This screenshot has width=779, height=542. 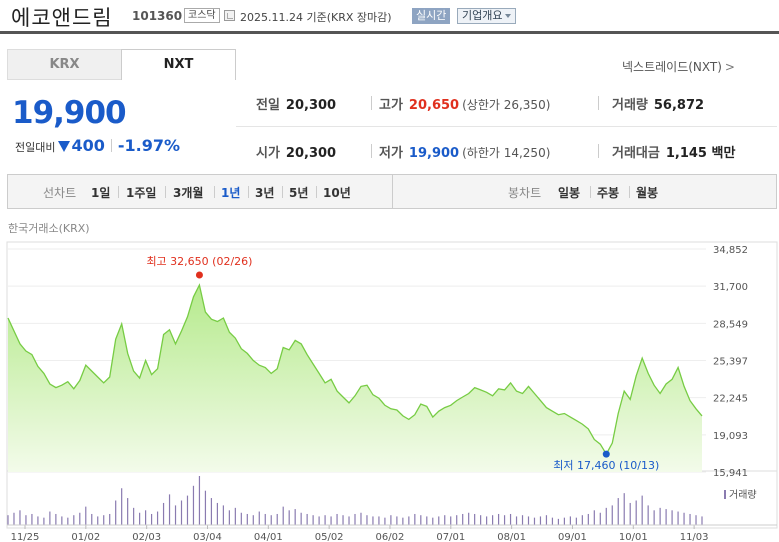 What do you see at coordinates (64, 64) in the screenshot?
I see `tab-krx: KRX` at bounding box center [64, 64].